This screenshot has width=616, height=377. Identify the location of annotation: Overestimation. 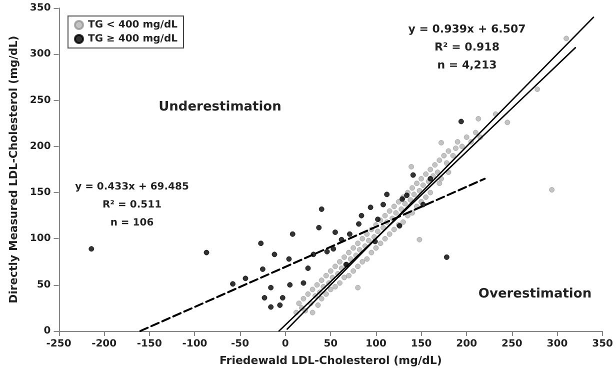
(535, 294).